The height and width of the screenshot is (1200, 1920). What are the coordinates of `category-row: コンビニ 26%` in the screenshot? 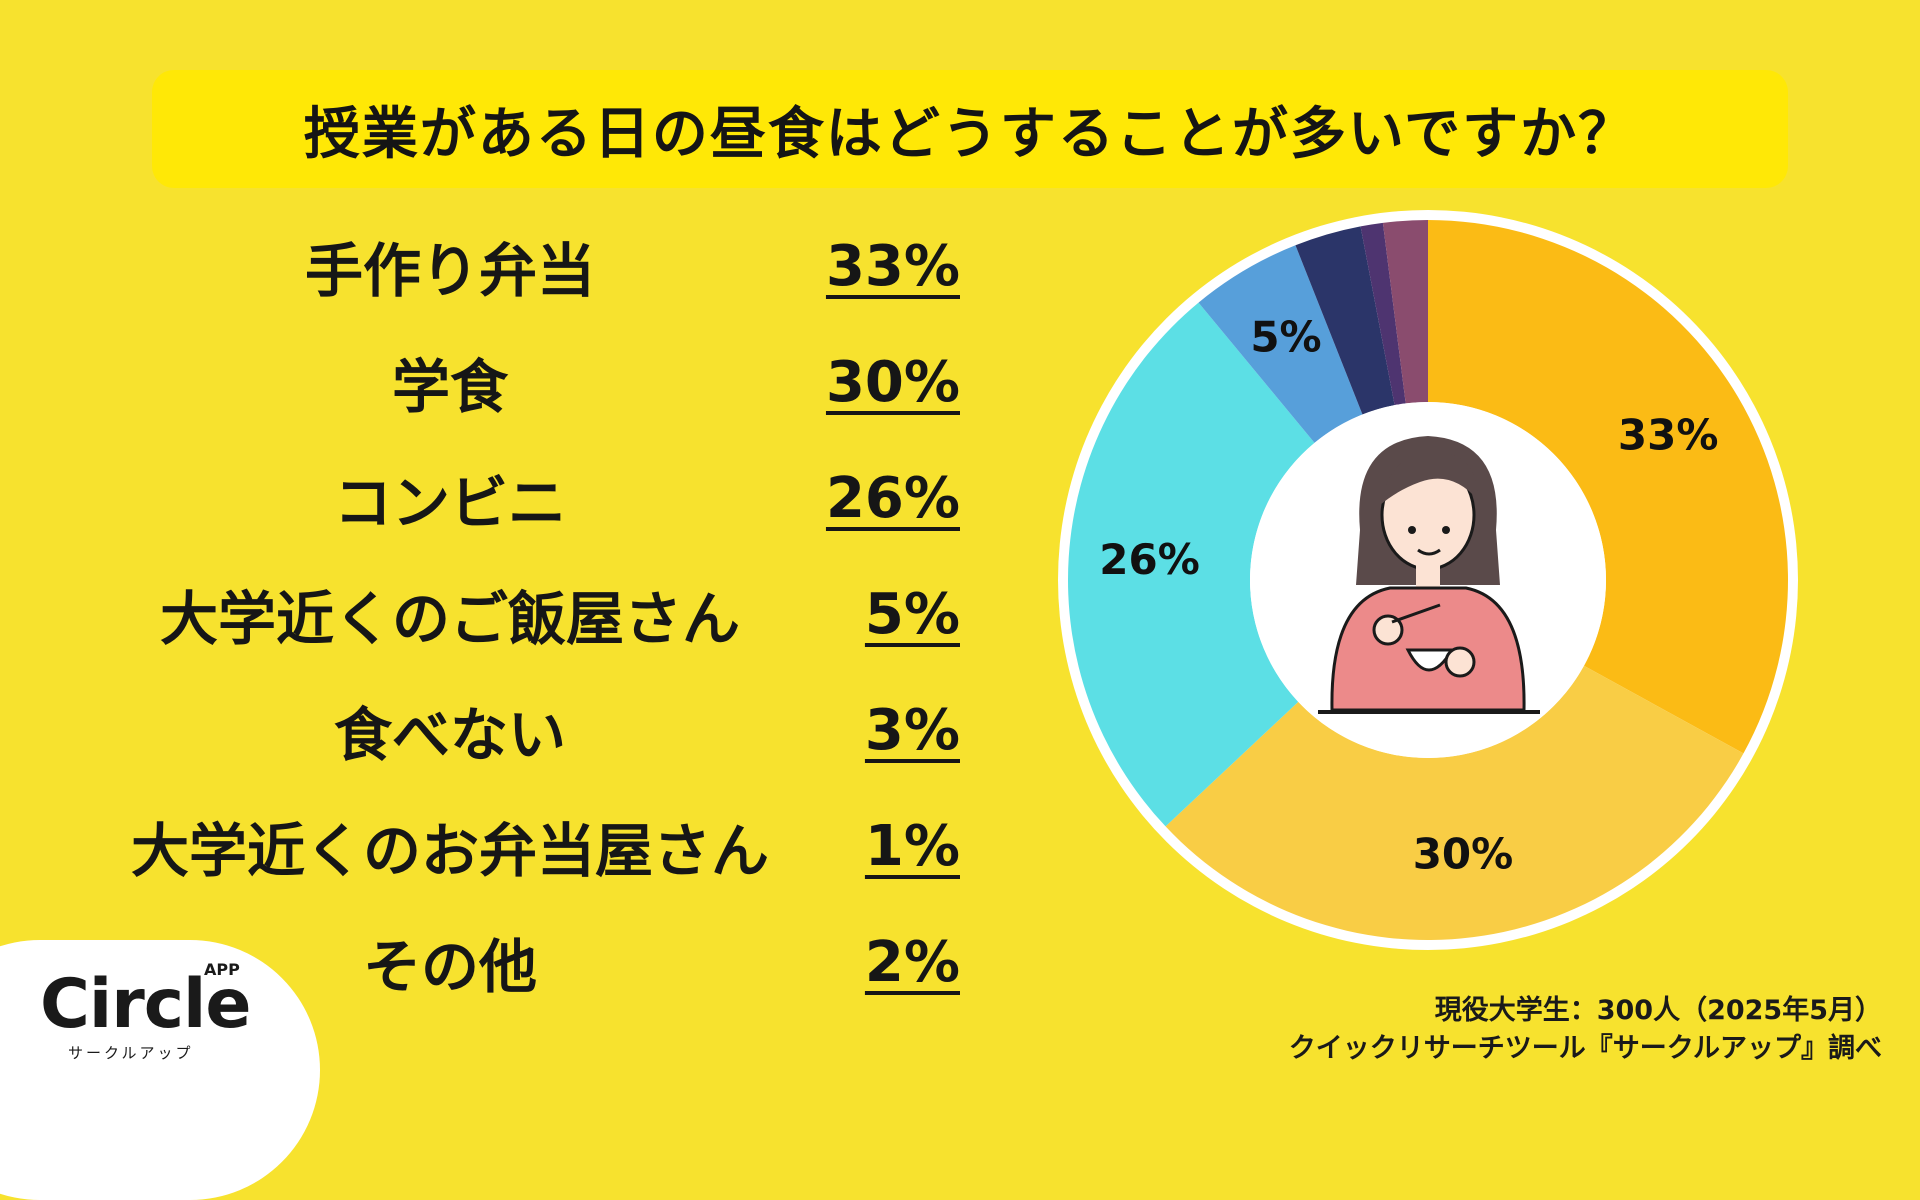 It's located at (525, 498).